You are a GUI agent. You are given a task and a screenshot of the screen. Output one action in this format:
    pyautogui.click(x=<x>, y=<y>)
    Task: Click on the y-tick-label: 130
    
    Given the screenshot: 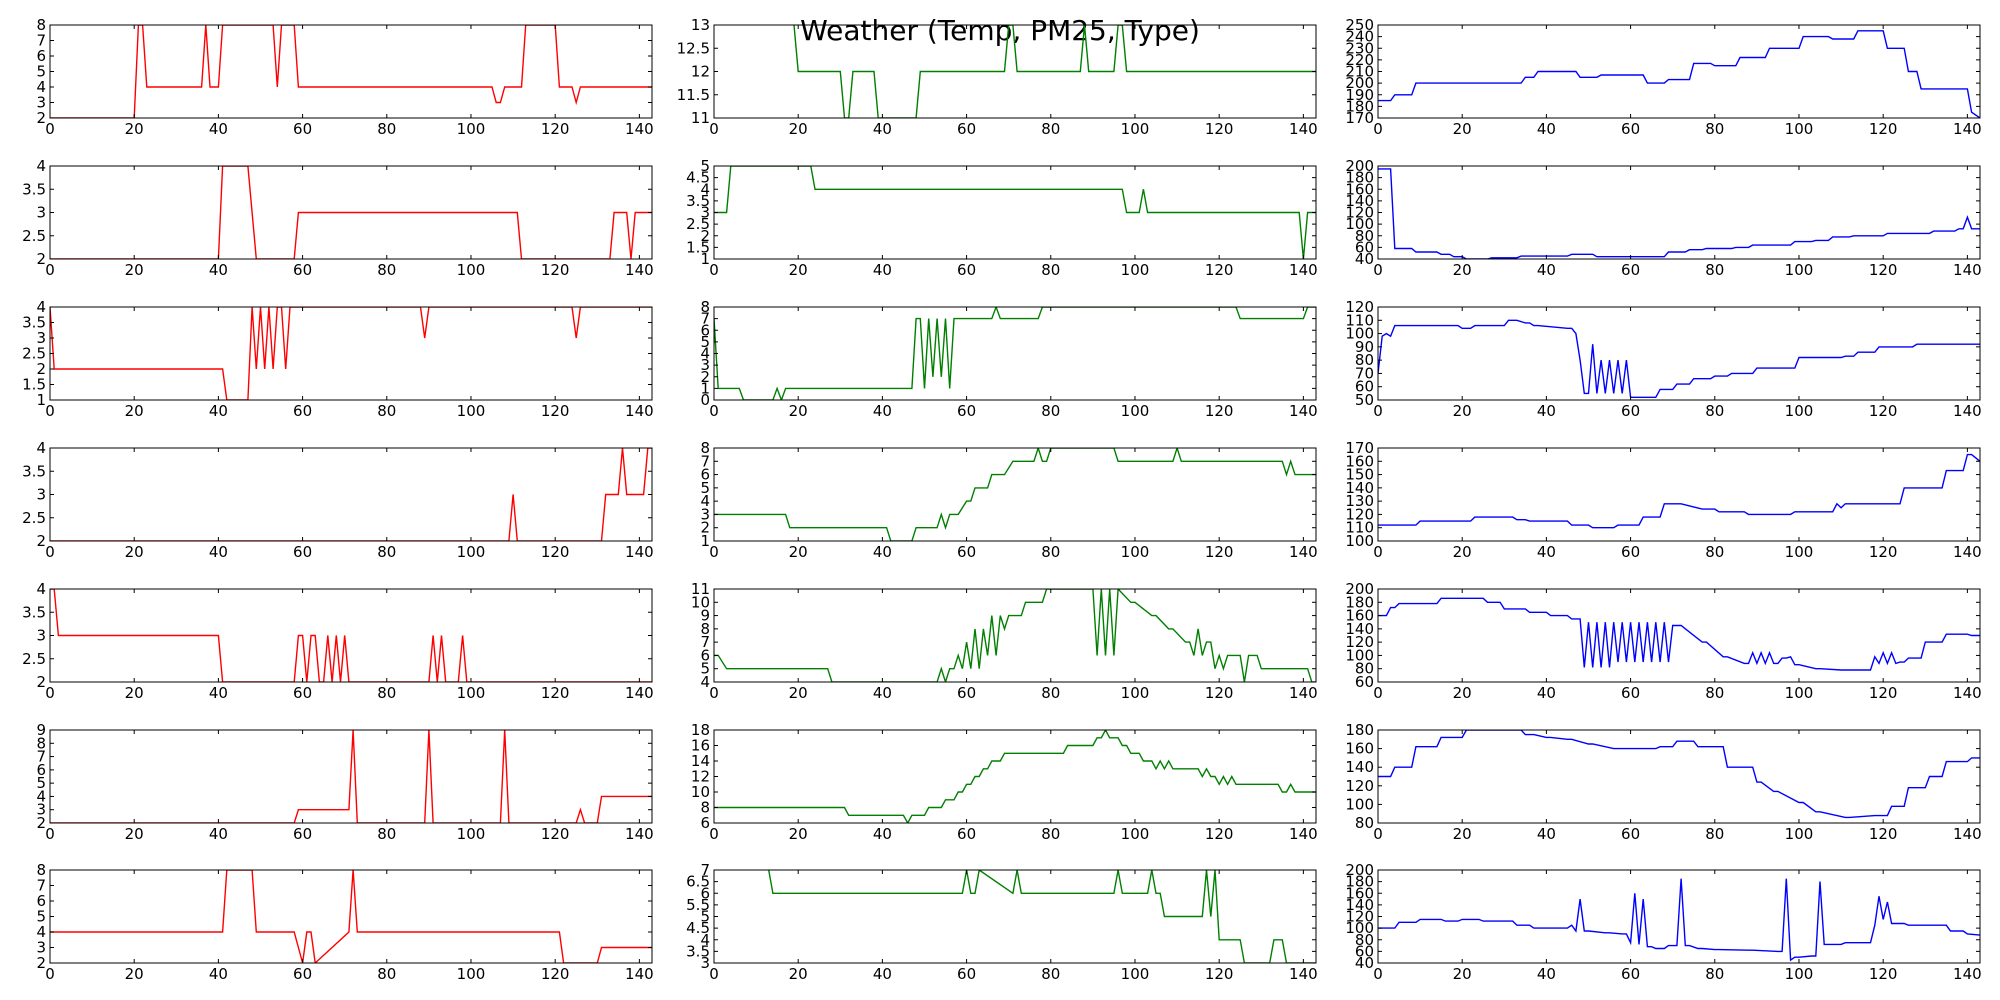 What is the action you would take?
    pyautogui.click(x=1359, y=501)
    